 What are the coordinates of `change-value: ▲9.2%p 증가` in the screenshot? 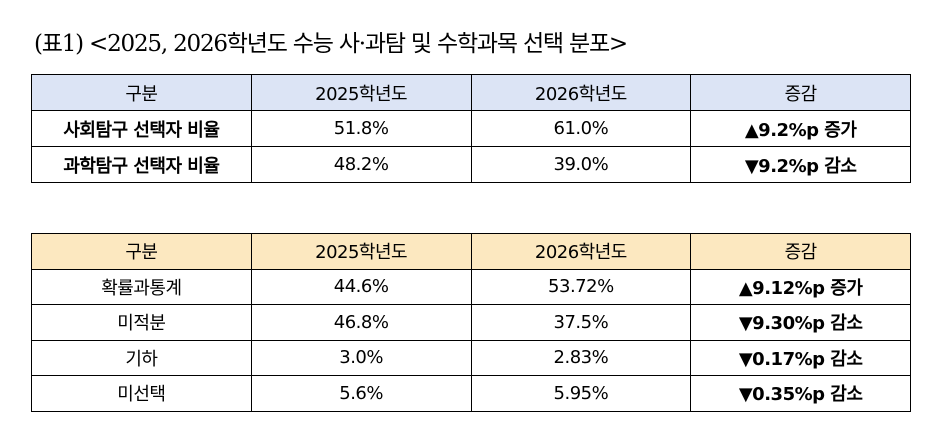 It's located at (800, 128).